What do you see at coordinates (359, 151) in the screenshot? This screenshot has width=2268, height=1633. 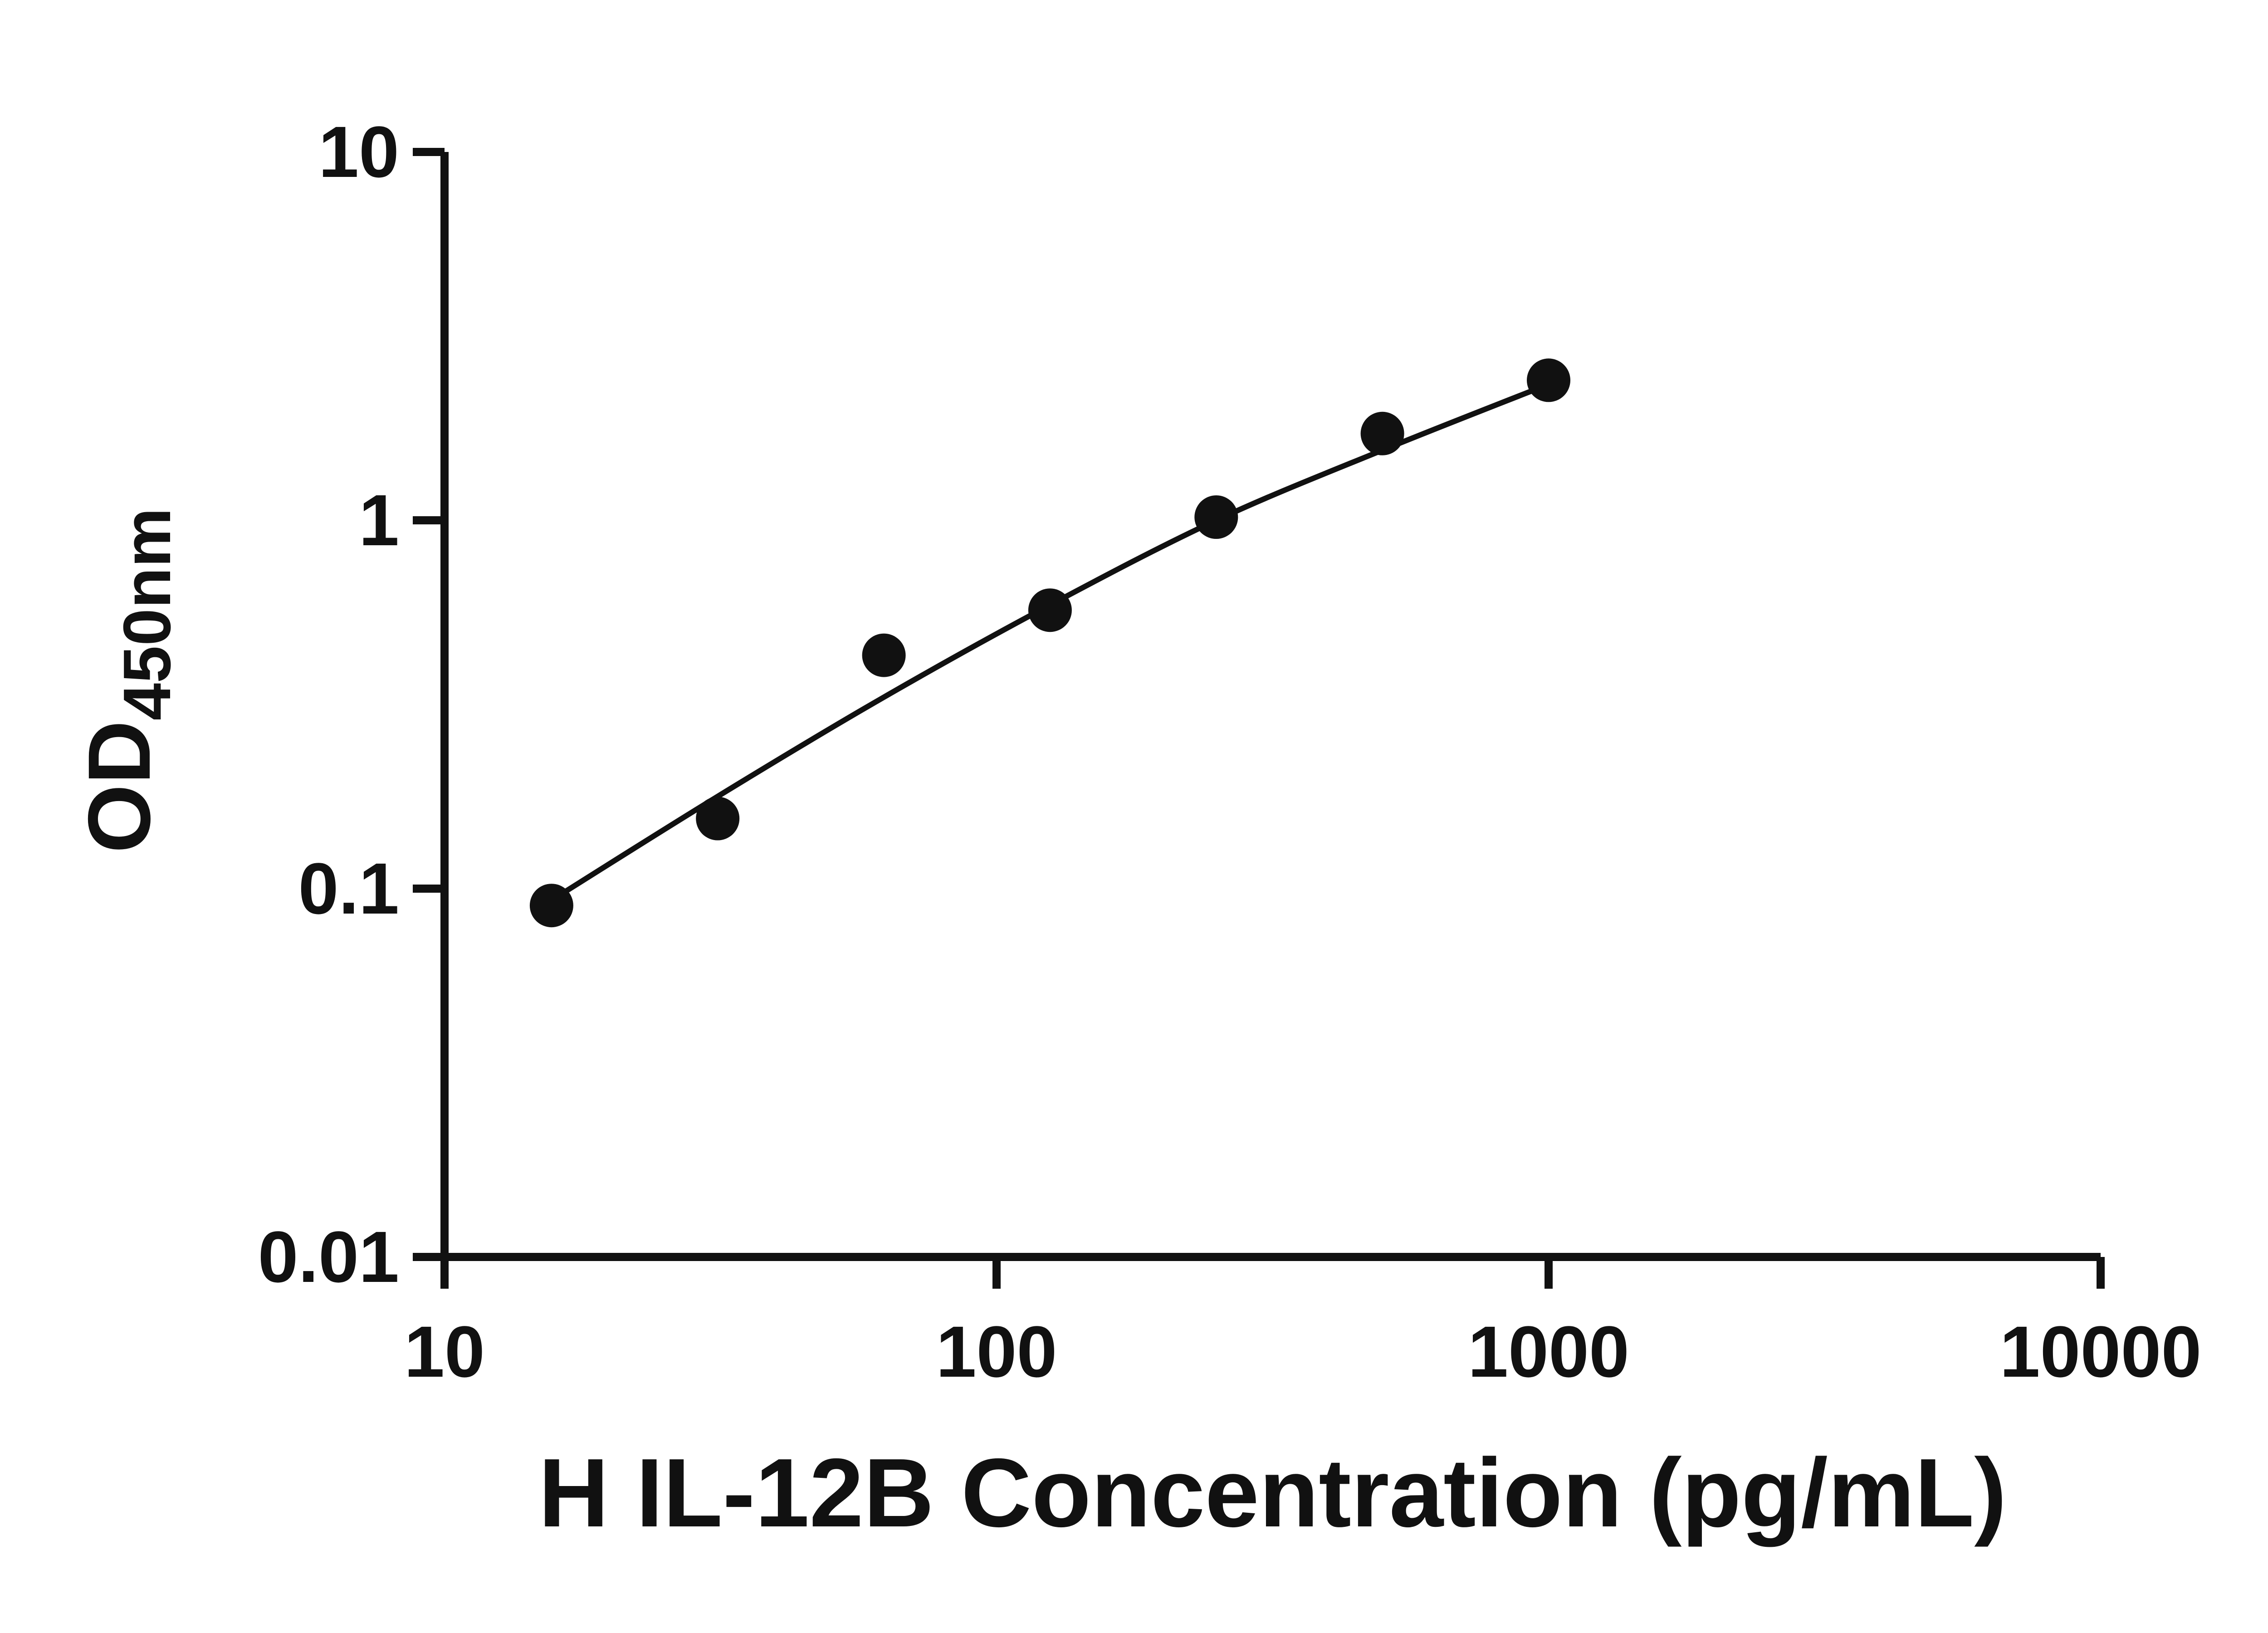 I see `y-tick-label: 10` at bounding box center [359, 151].